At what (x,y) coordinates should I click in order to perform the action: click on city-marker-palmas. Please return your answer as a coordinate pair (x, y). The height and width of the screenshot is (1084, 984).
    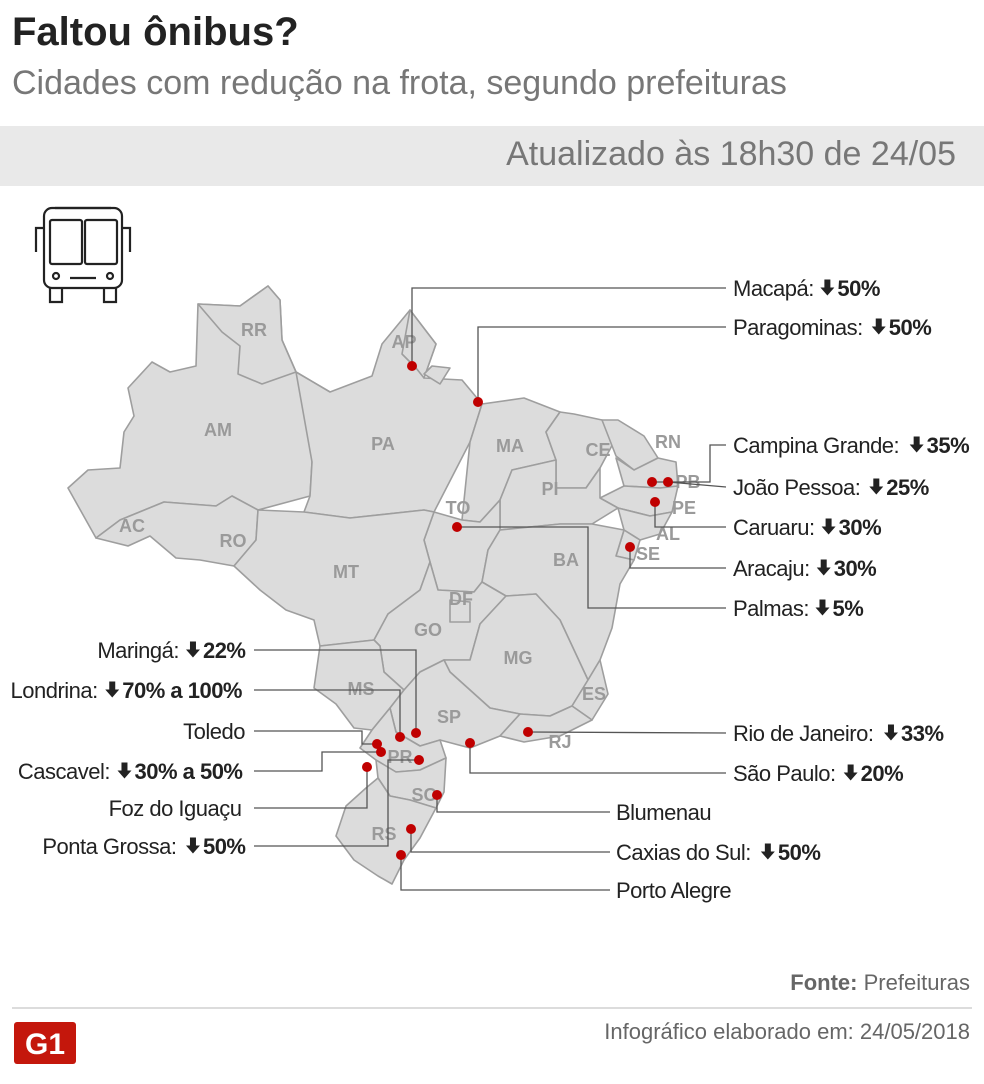
    Looking at the image, I should click on (457, 527).